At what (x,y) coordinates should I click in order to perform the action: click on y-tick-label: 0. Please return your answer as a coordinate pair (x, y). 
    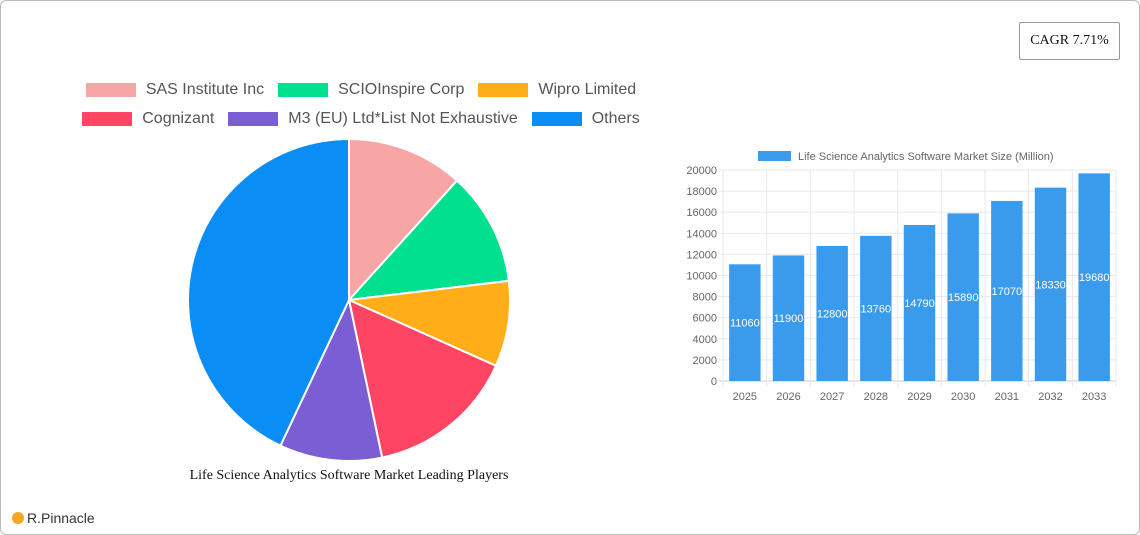
    Looking at the image, I should click on (714, 382).